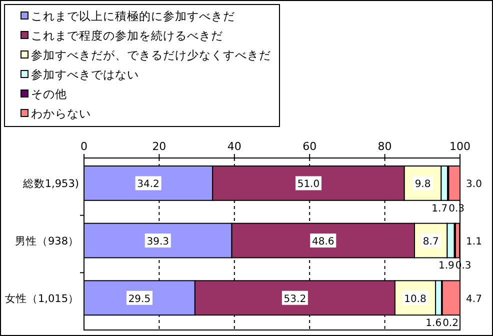 The width and height of the screenshot is (493, 336). I want to click on x-tick-label: 0, so click(84, 146).